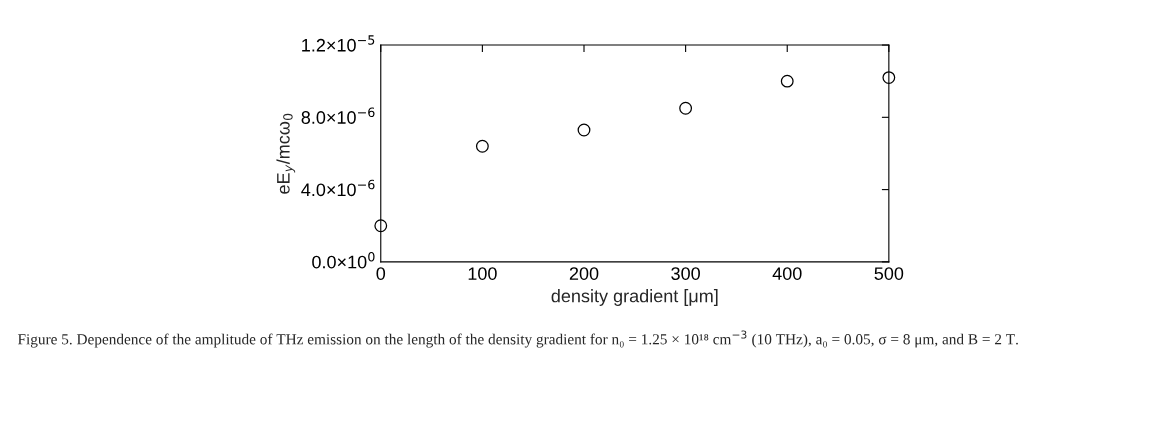 The height and width of the screenshot is (421, 1168). What do you see at coordinates (381, 273) in the screenshot?
I see `x-tick-label: 0` at bounding box center [381, 273].